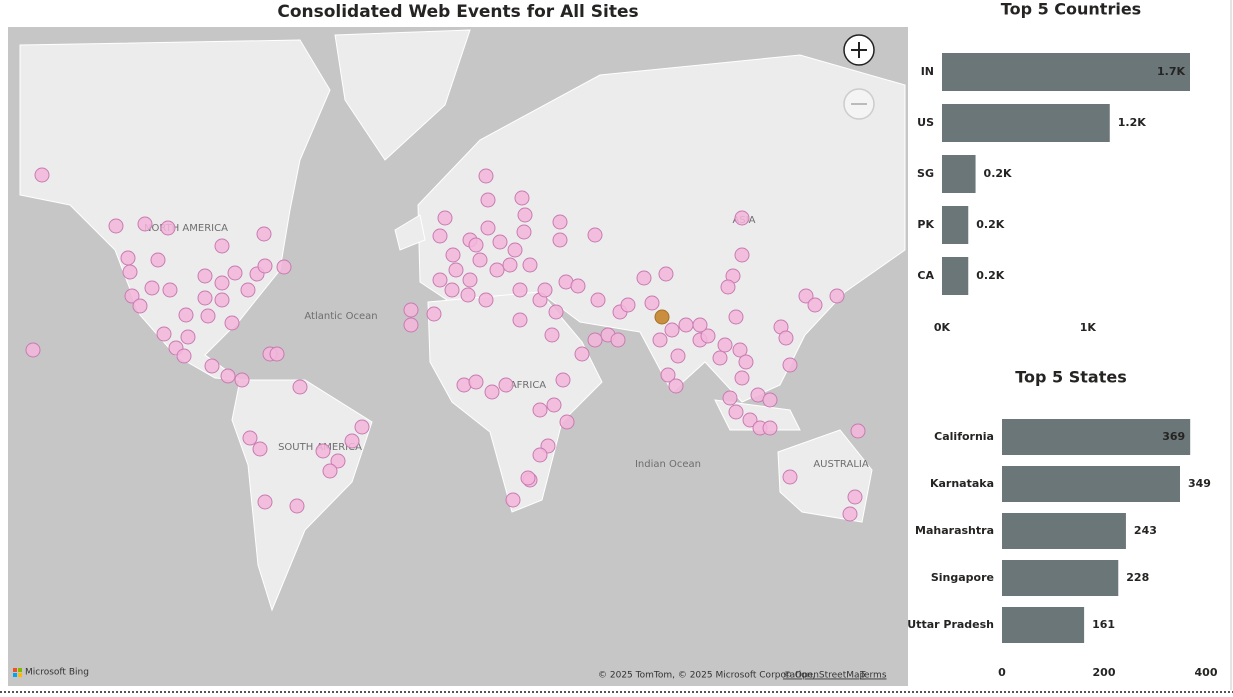 This screenshot has height=697, width=1233. I want to click on map-label: NORTH AMERICA, so click(186, 228).